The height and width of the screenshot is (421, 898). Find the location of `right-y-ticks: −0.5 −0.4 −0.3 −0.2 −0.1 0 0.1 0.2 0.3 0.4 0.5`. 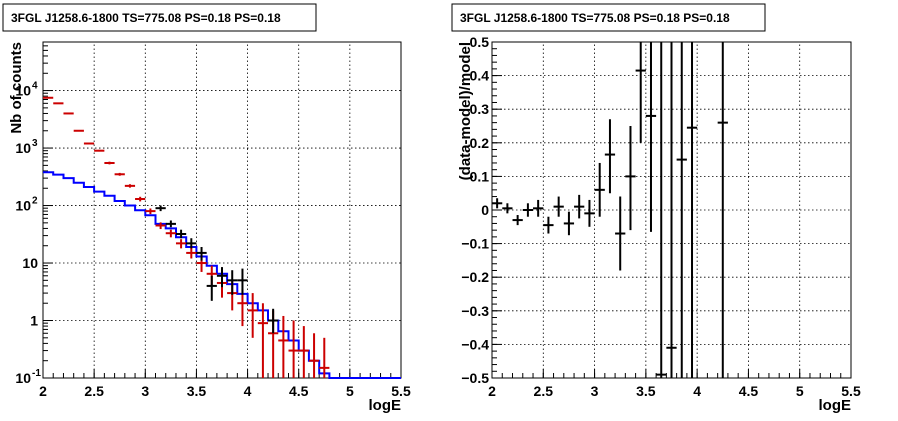

right-y-ticks: −0.5 −0.4 −0.3 −0.2 −0.1 0 0.1 0.2 0.3 0.4 0.5 is located at coordinates (481, 210).